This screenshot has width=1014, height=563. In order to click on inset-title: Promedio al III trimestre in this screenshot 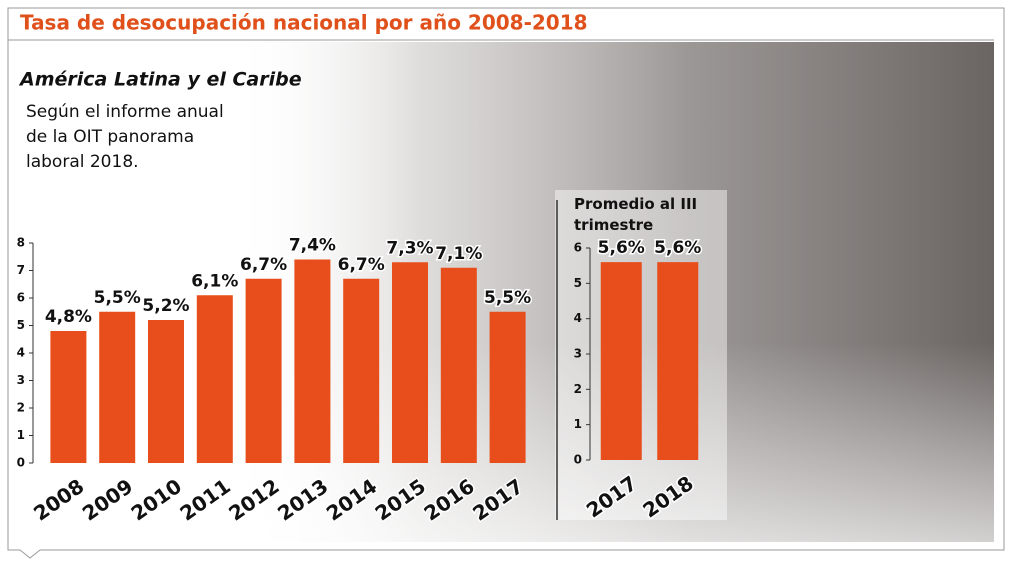, I will do `click(636, 214)`.